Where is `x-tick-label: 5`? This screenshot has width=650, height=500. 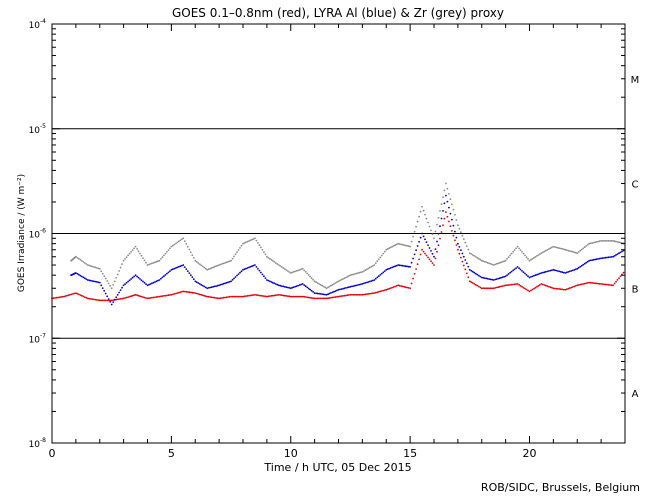 x-tick-label: 5 is located at coordinates (171, 453).